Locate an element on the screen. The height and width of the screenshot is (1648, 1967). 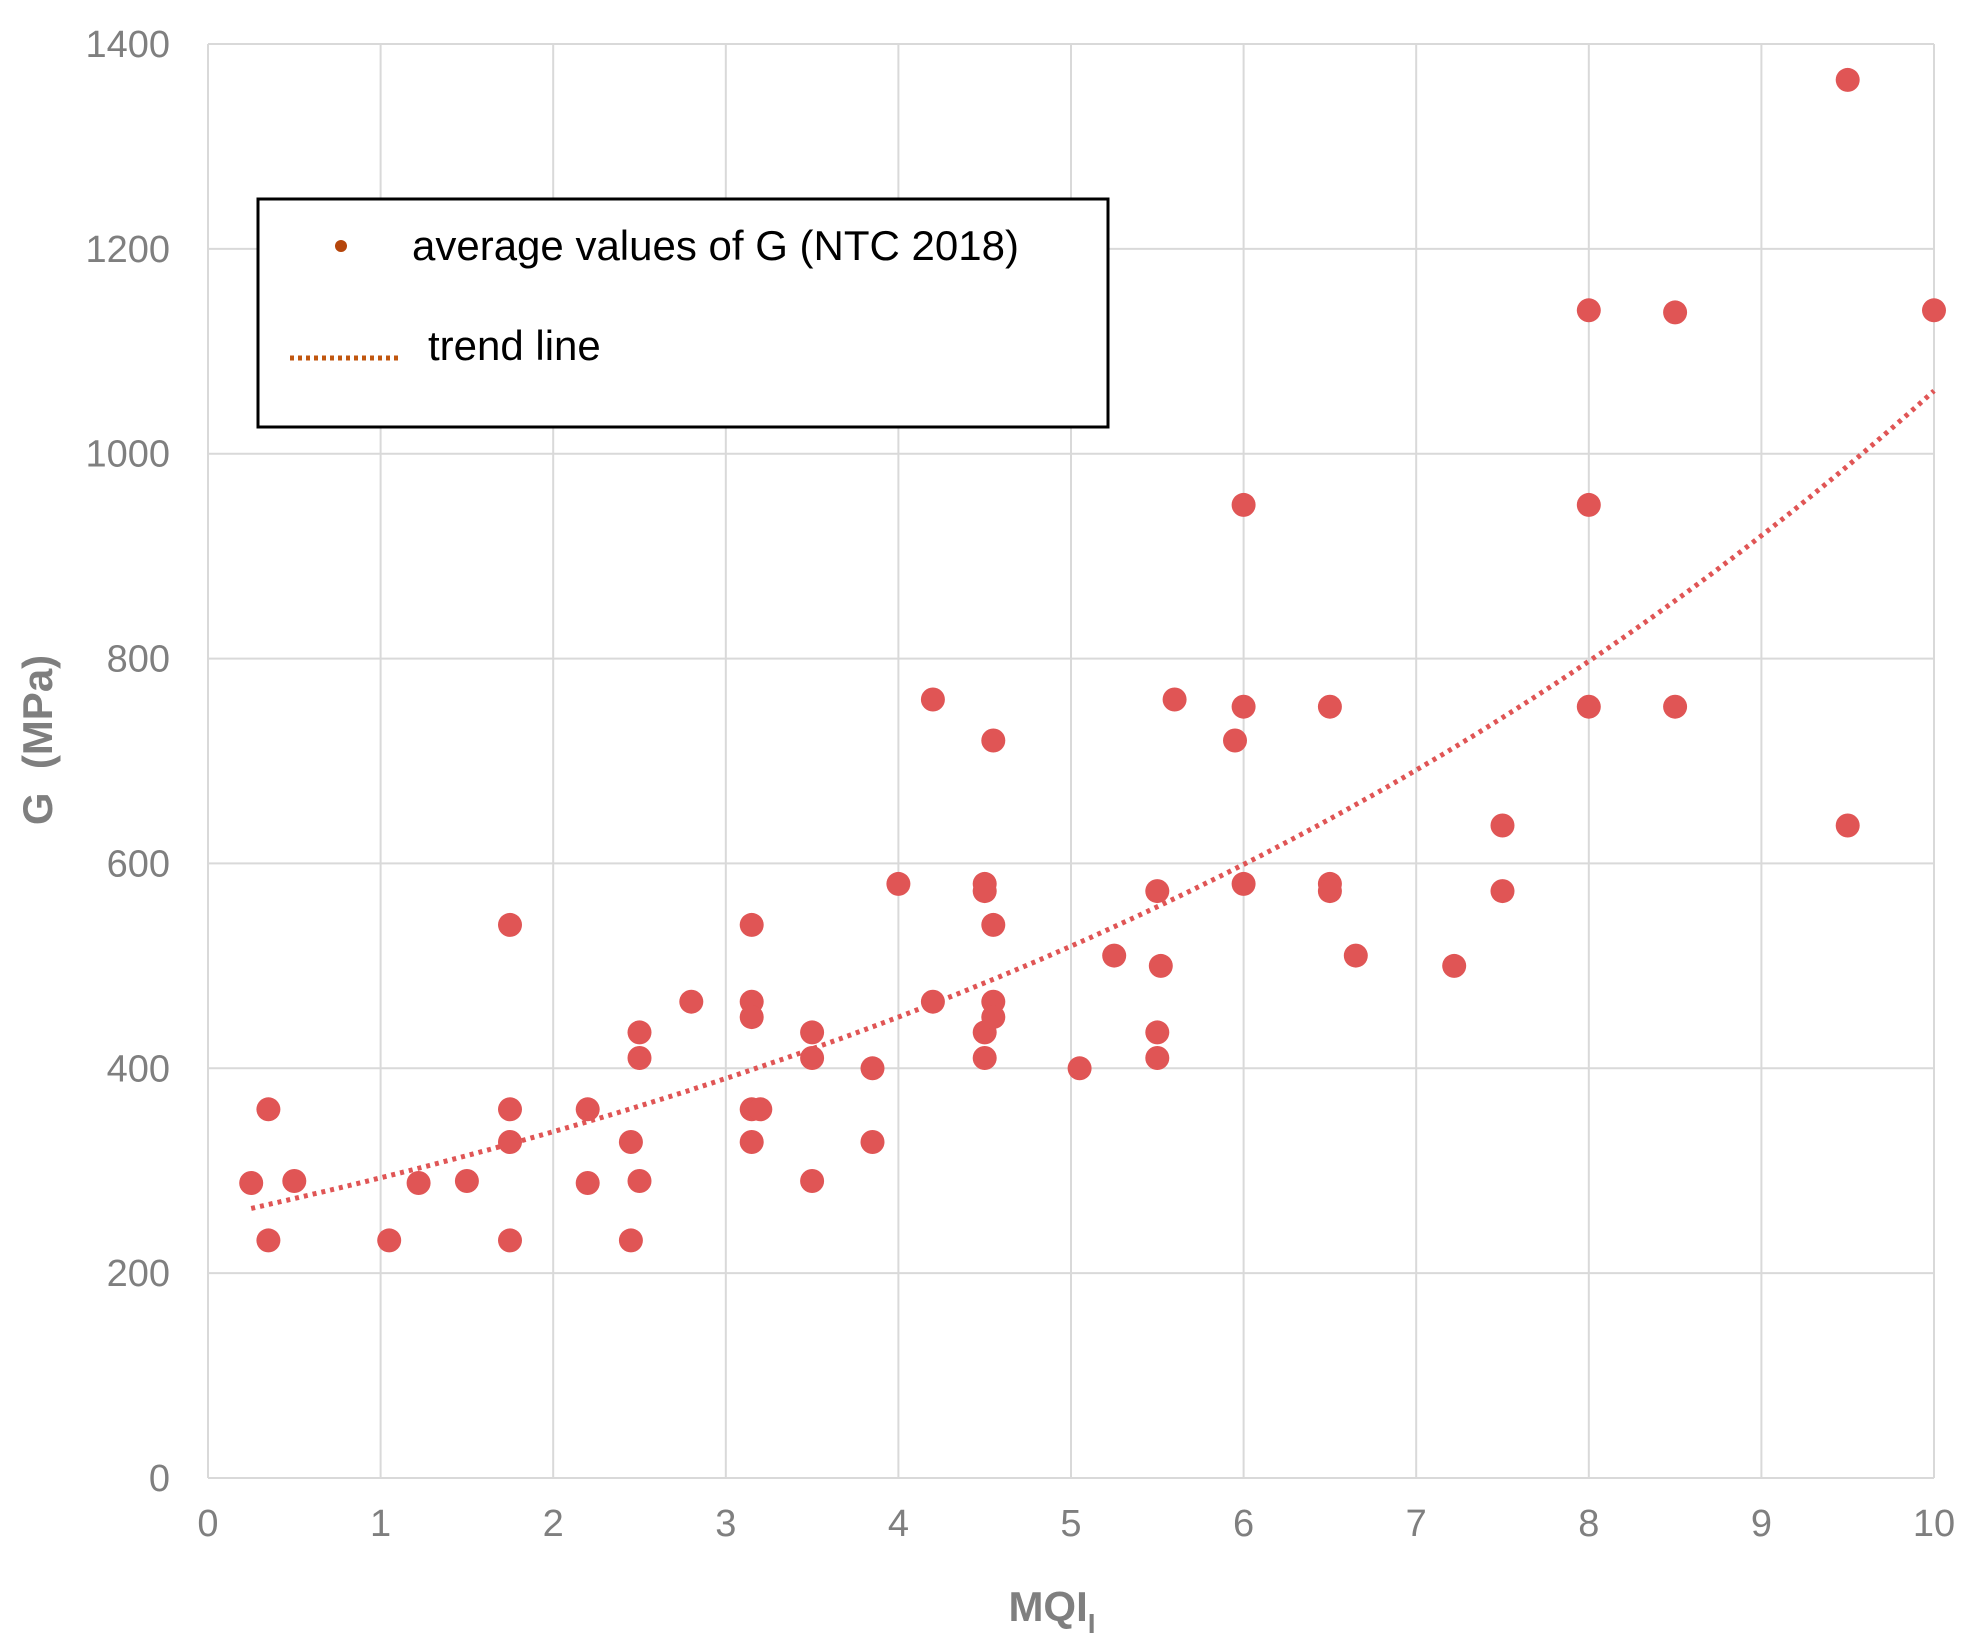
x-tick-label: 10 is located at coordinates (1934, 1524).